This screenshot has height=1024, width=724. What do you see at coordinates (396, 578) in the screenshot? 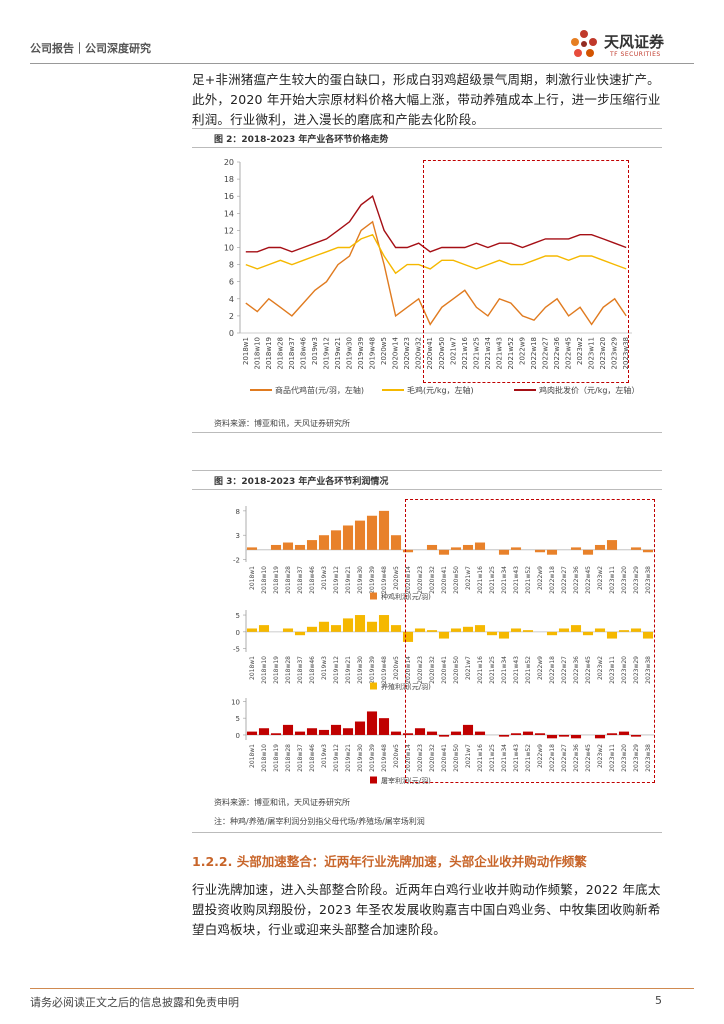
I see `x-tick-label: 2020w5` at bounding box center [396, 578].